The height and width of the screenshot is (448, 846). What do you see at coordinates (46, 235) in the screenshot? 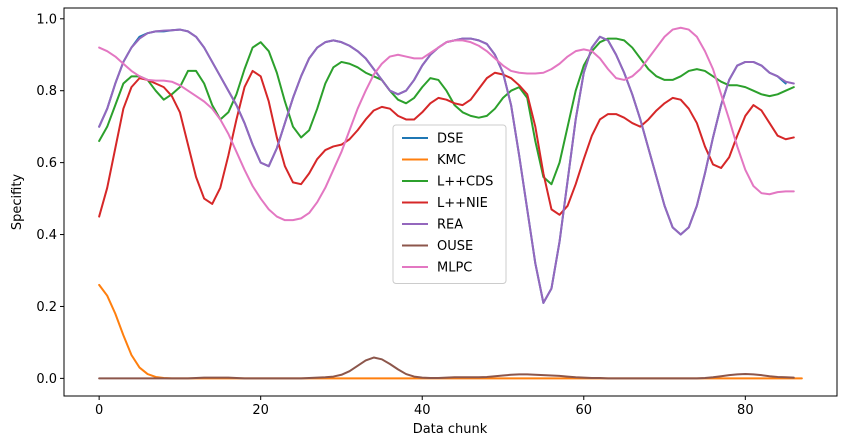
I see `y-tick-label: 0.4` at bounding box center [46, 235].